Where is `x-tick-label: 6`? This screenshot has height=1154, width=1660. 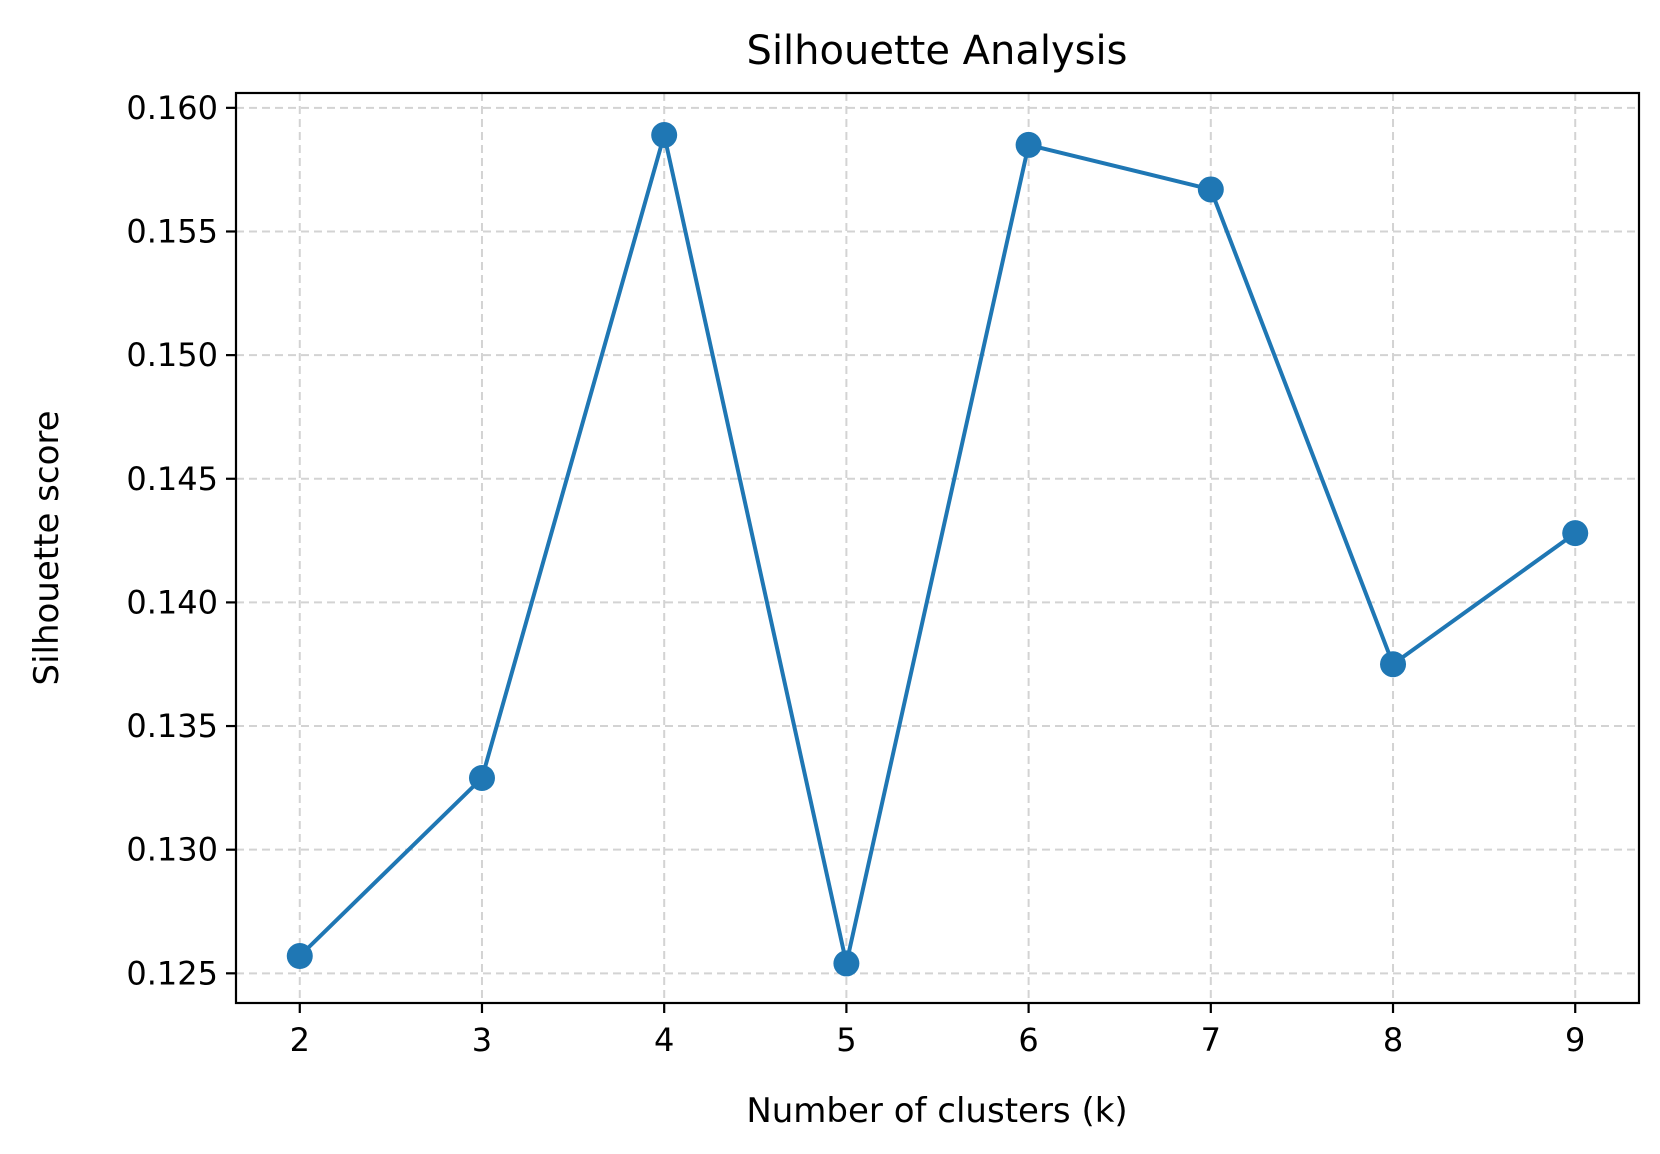
x-tick-label: 6 is located at coordinates (1028, 1040).